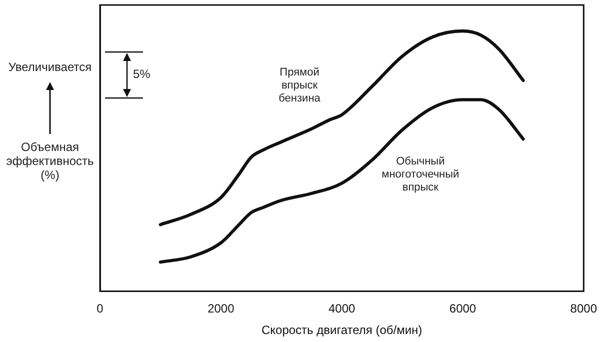 The height and width of the screenshot is (342, 600). I want to click on x-tick-label: 2000, so click(221, 309).